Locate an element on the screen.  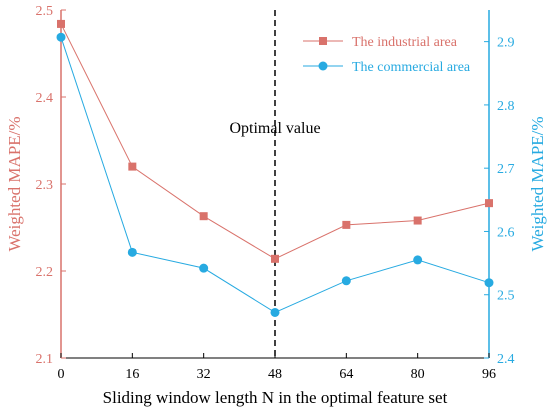
x-tick-label: 80 is located at coordinates (418, 374).